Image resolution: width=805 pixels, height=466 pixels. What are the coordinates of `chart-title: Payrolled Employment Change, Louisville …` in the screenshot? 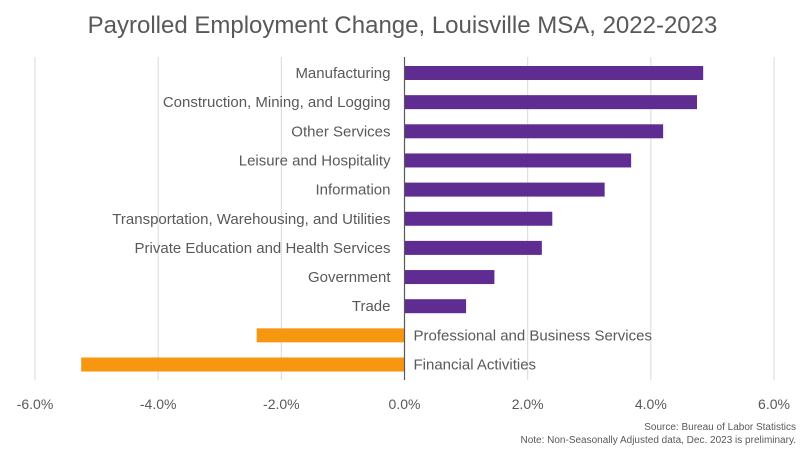 It's located at (402, 25).